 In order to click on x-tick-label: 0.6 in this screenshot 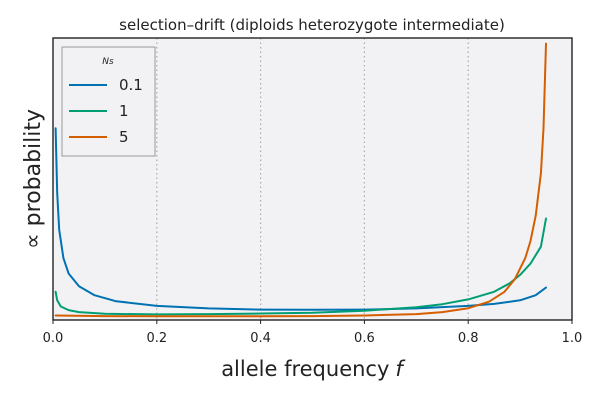, I will do `click(364, 338)`.